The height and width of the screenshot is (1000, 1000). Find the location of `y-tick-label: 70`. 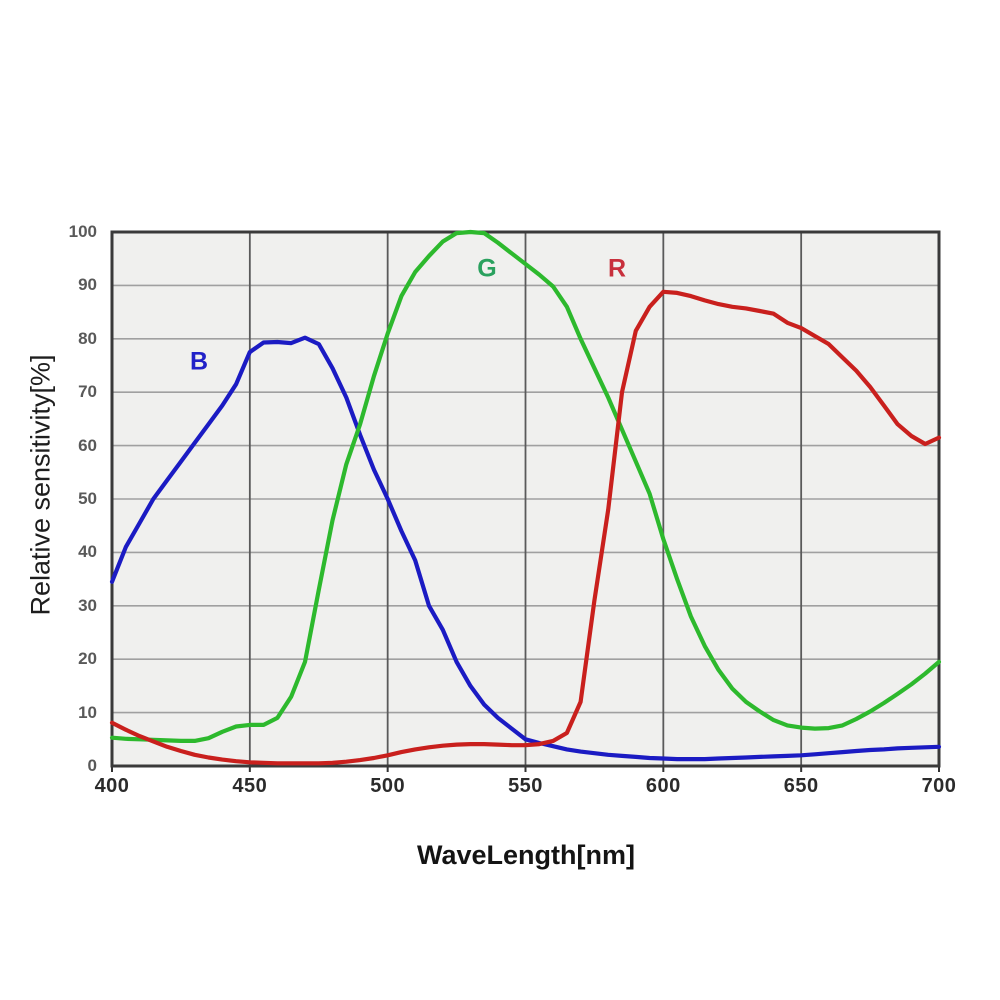

y-tick-label: 70 is located at coordinates (87, 392).